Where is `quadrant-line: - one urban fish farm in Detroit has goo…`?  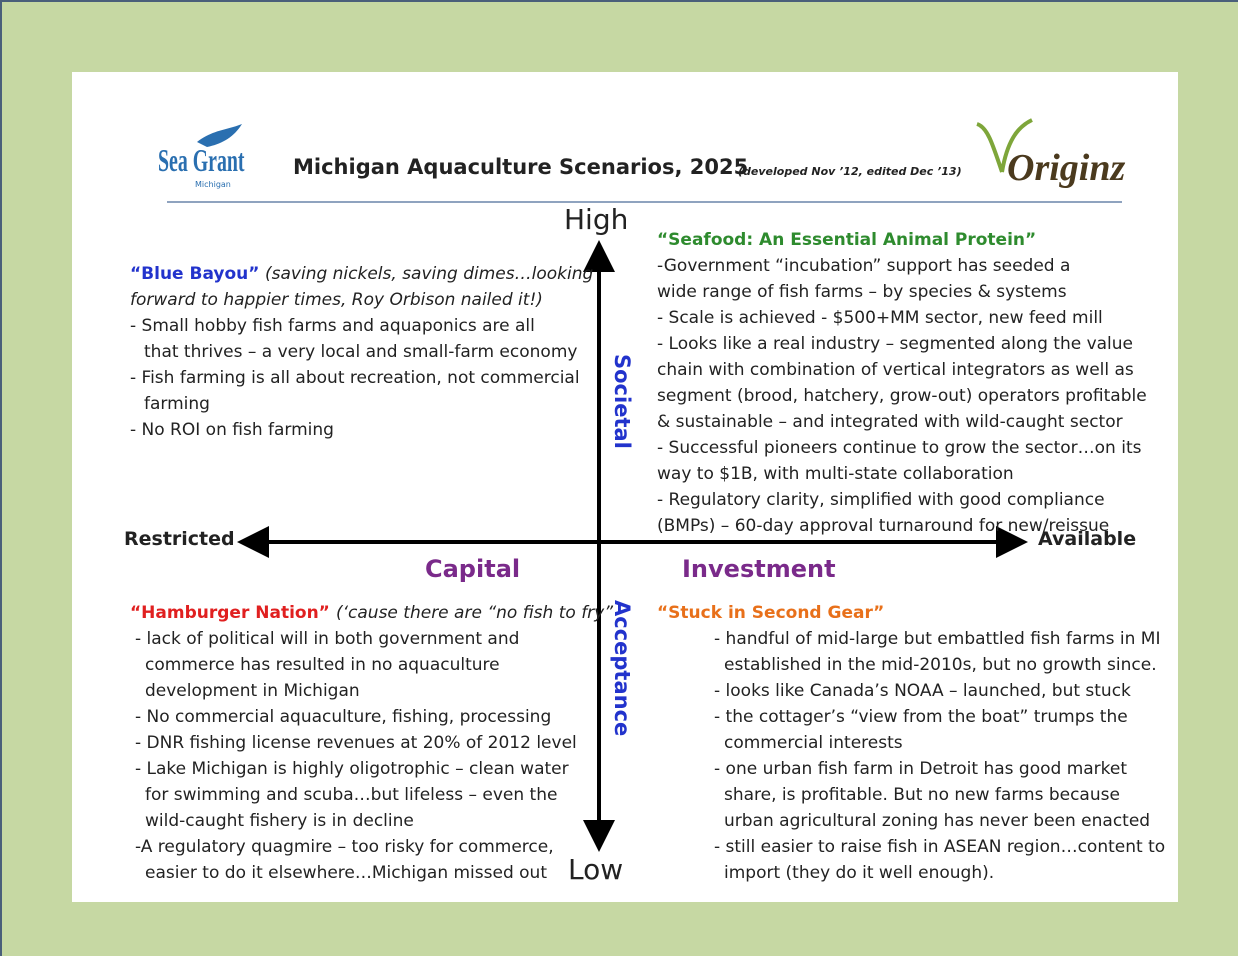 quadrant-line: - one urban fish farm in Detroit has goo… is located at coordinates (921, 769).